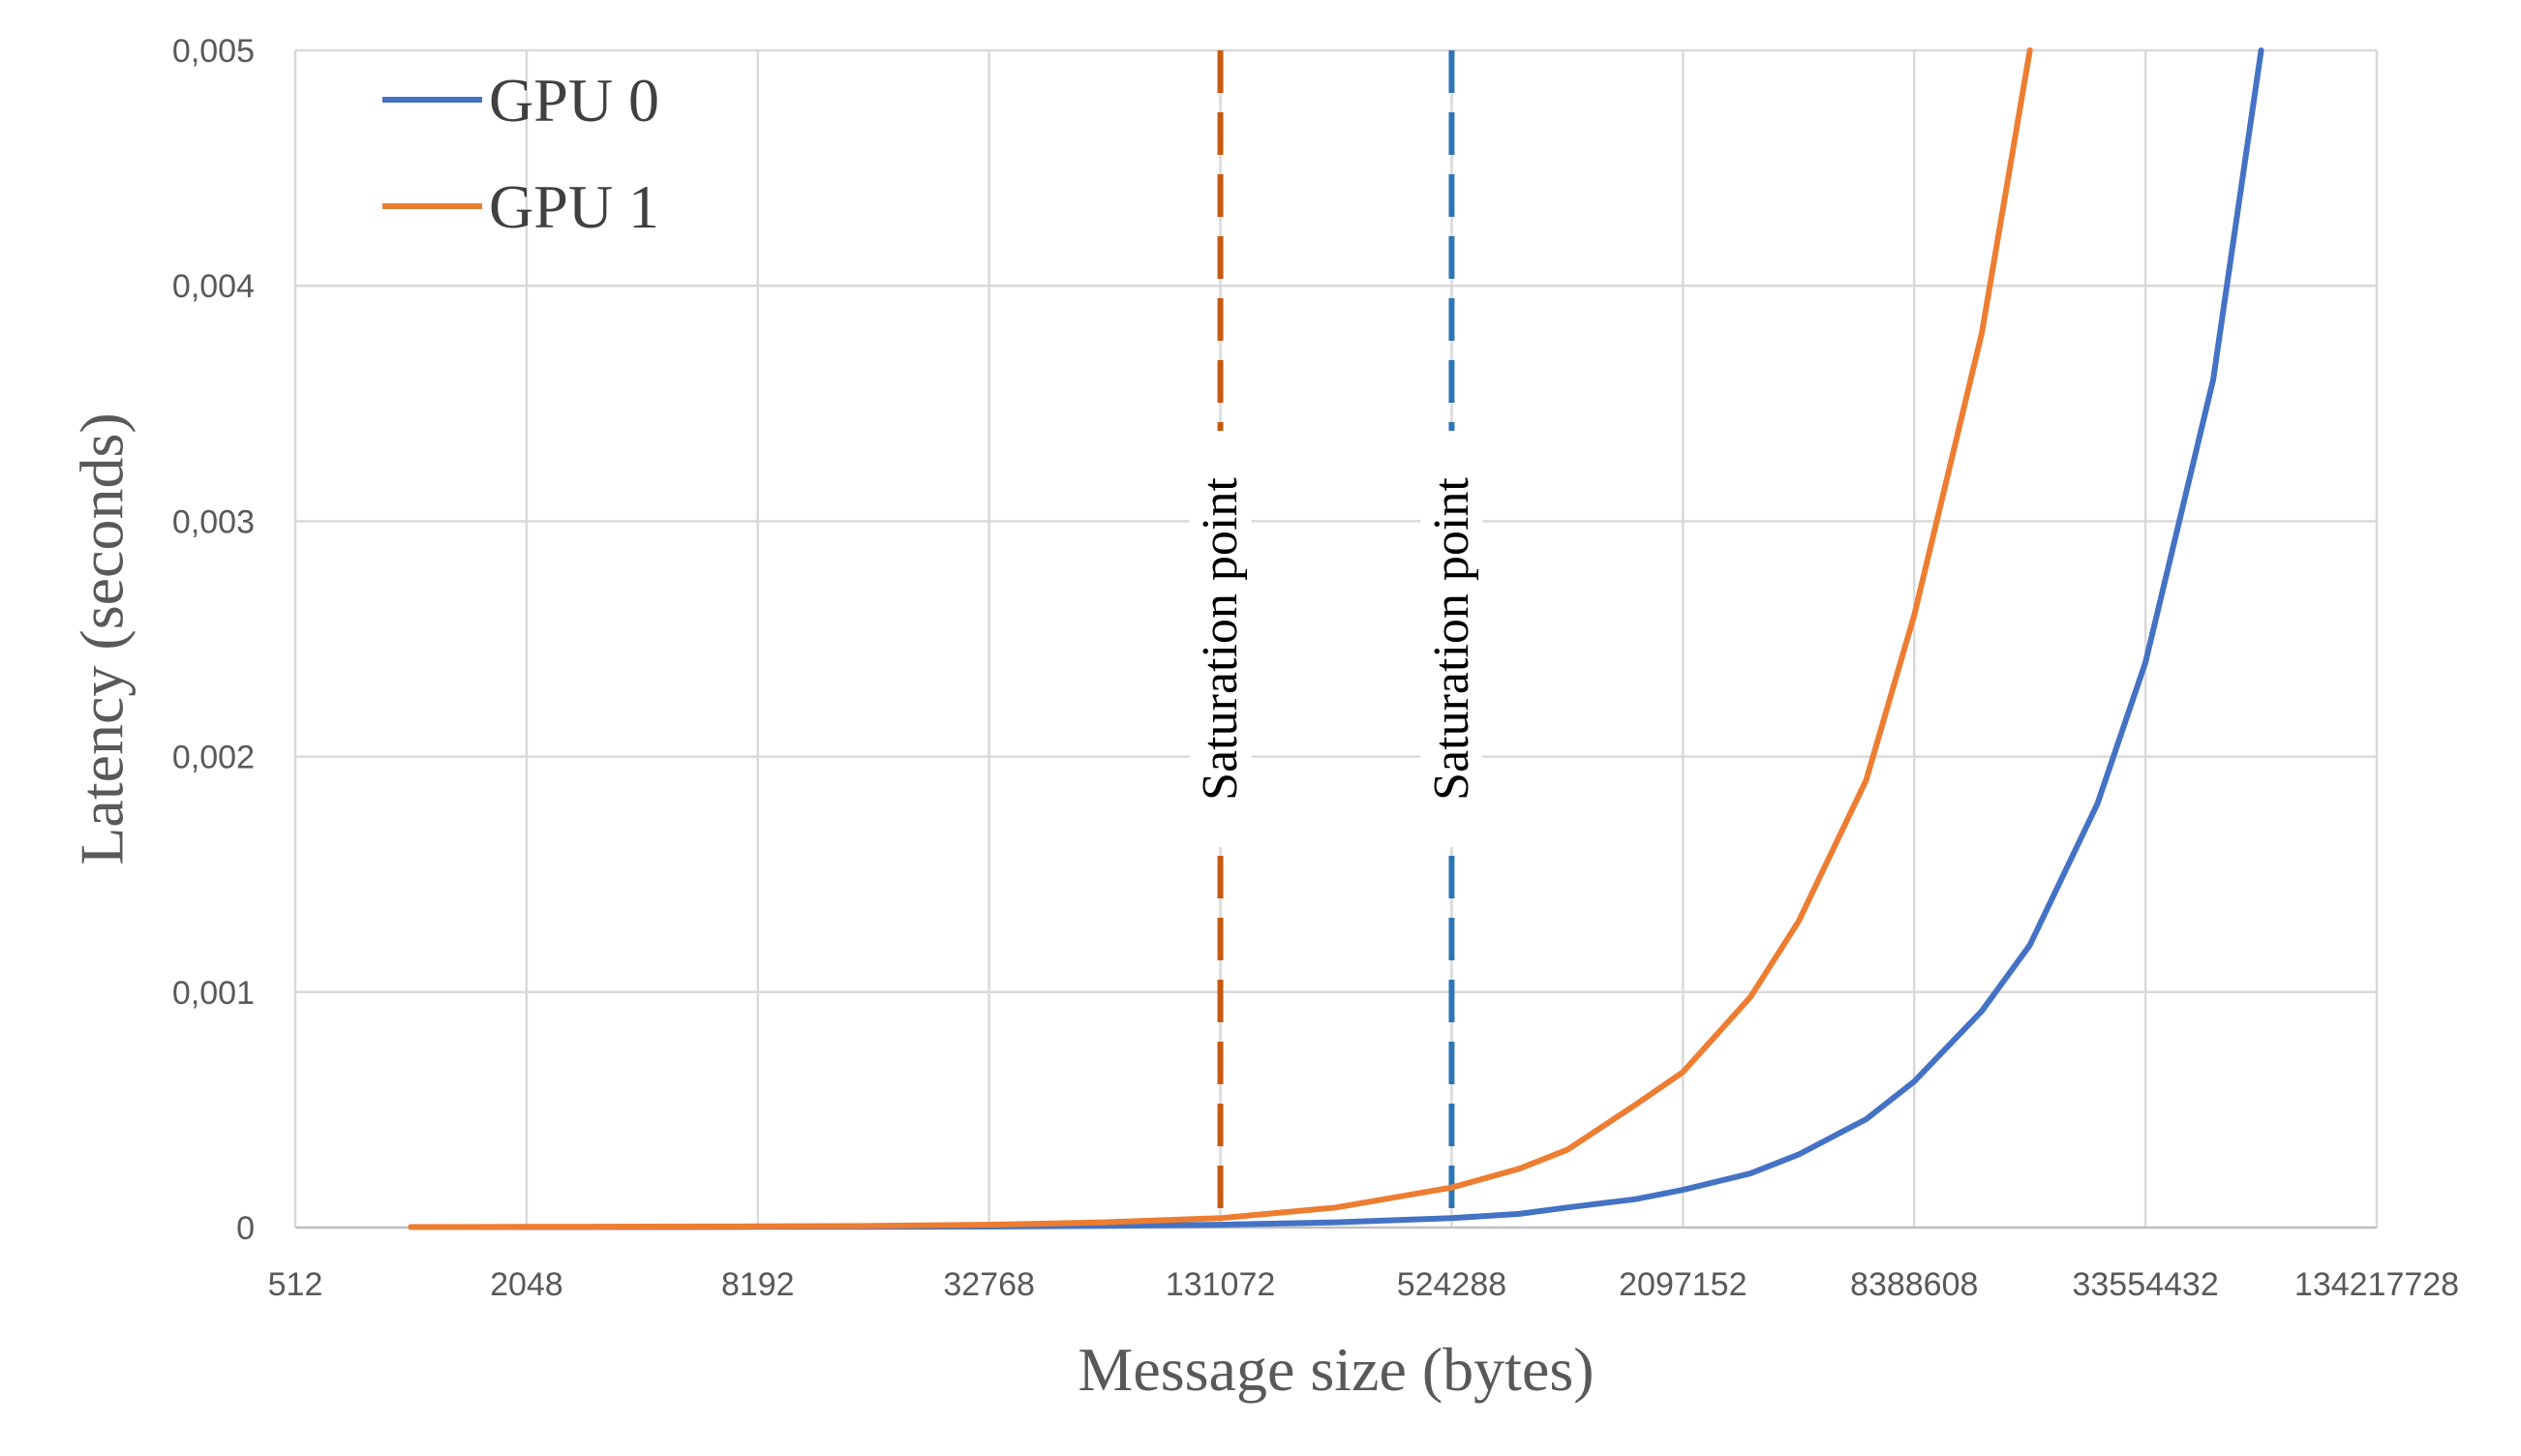 The height and width of the screenshot is (1456, 2521). I want to click on y-tick-label-4: 0,004, so click(213, 286).